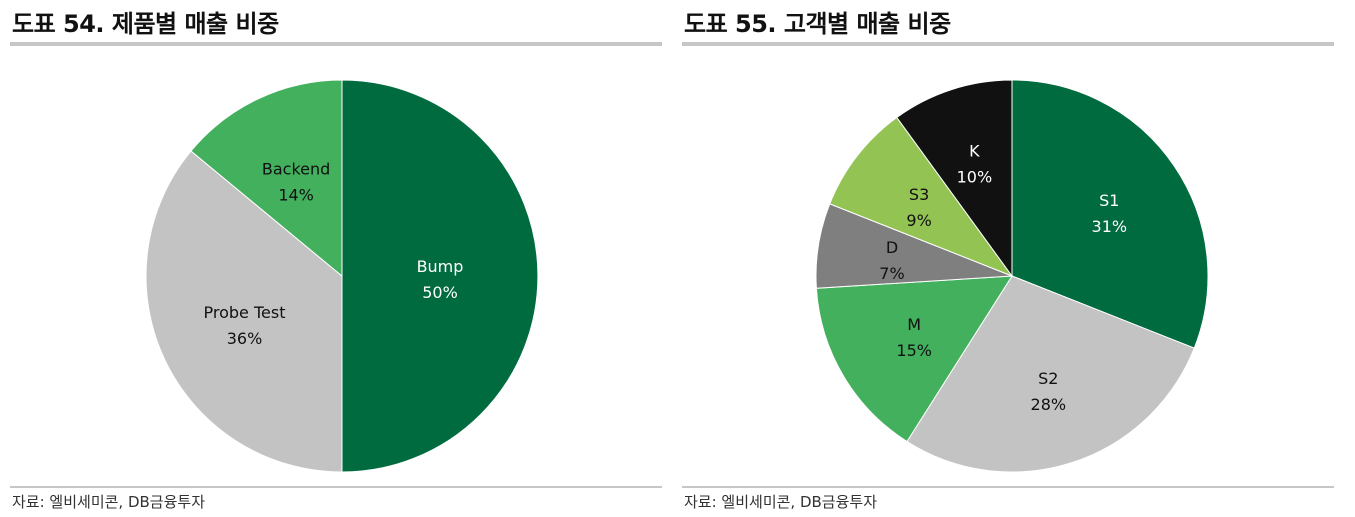 This screenshot has height=517, width=1355. I want to click on slice-label-probe-test: Probe Test, so click(245, 312).